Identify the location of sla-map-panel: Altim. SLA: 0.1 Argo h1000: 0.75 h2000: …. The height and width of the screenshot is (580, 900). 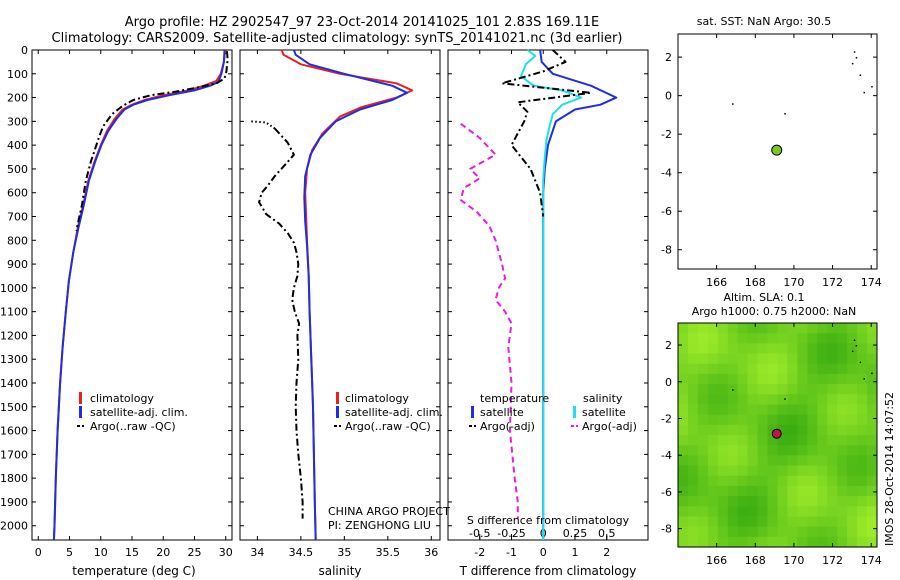
(778, 429).